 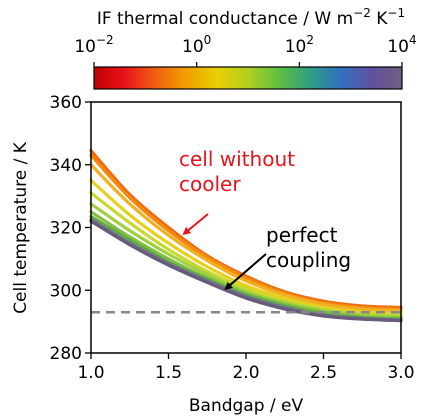 I want to click on colorbar-tick-labels: 10⁻² 10⁰ 10² 10⁴, so click(x=245, y=45).